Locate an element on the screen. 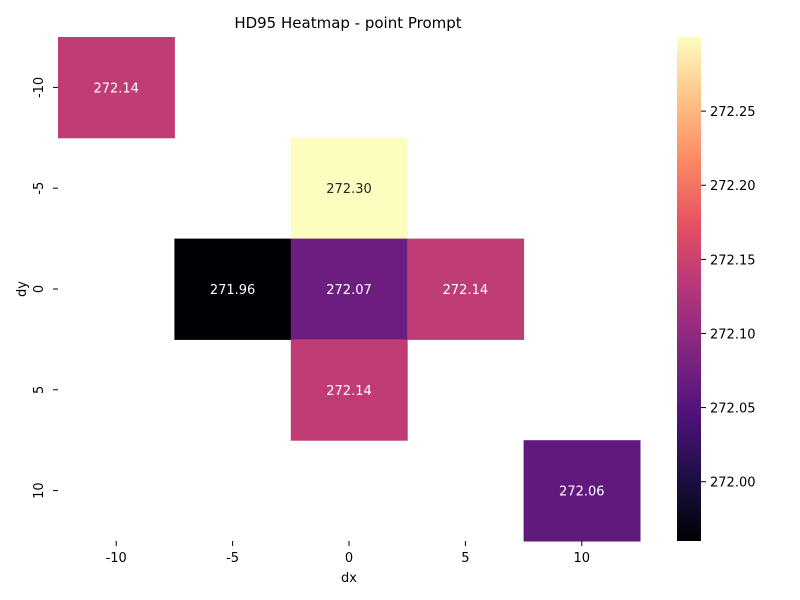  y-axis: -10 -5 0 5 10 is located at coordinates (45, 288).